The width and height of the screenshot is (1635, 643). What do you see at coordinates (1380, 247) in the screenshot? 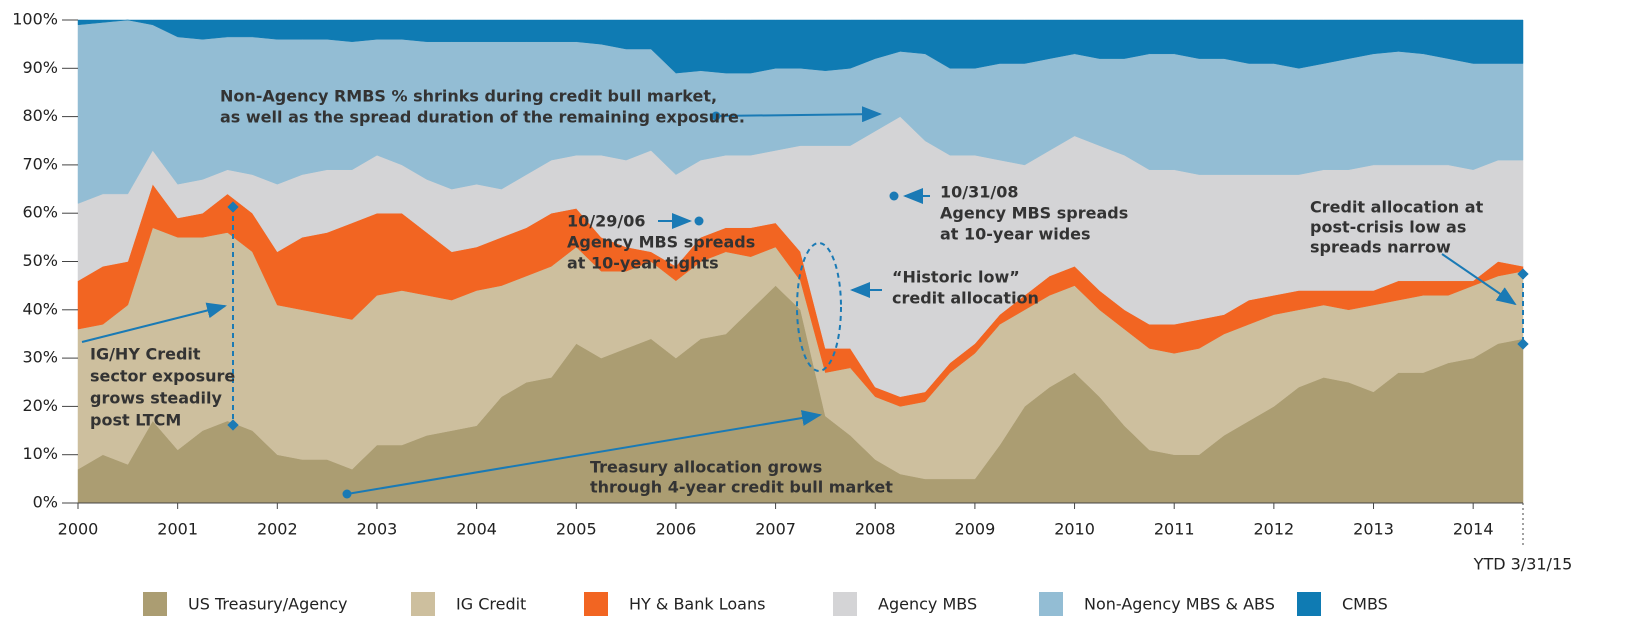
I see `annotation: spreads narrow` at bounding box center [1380, 247].